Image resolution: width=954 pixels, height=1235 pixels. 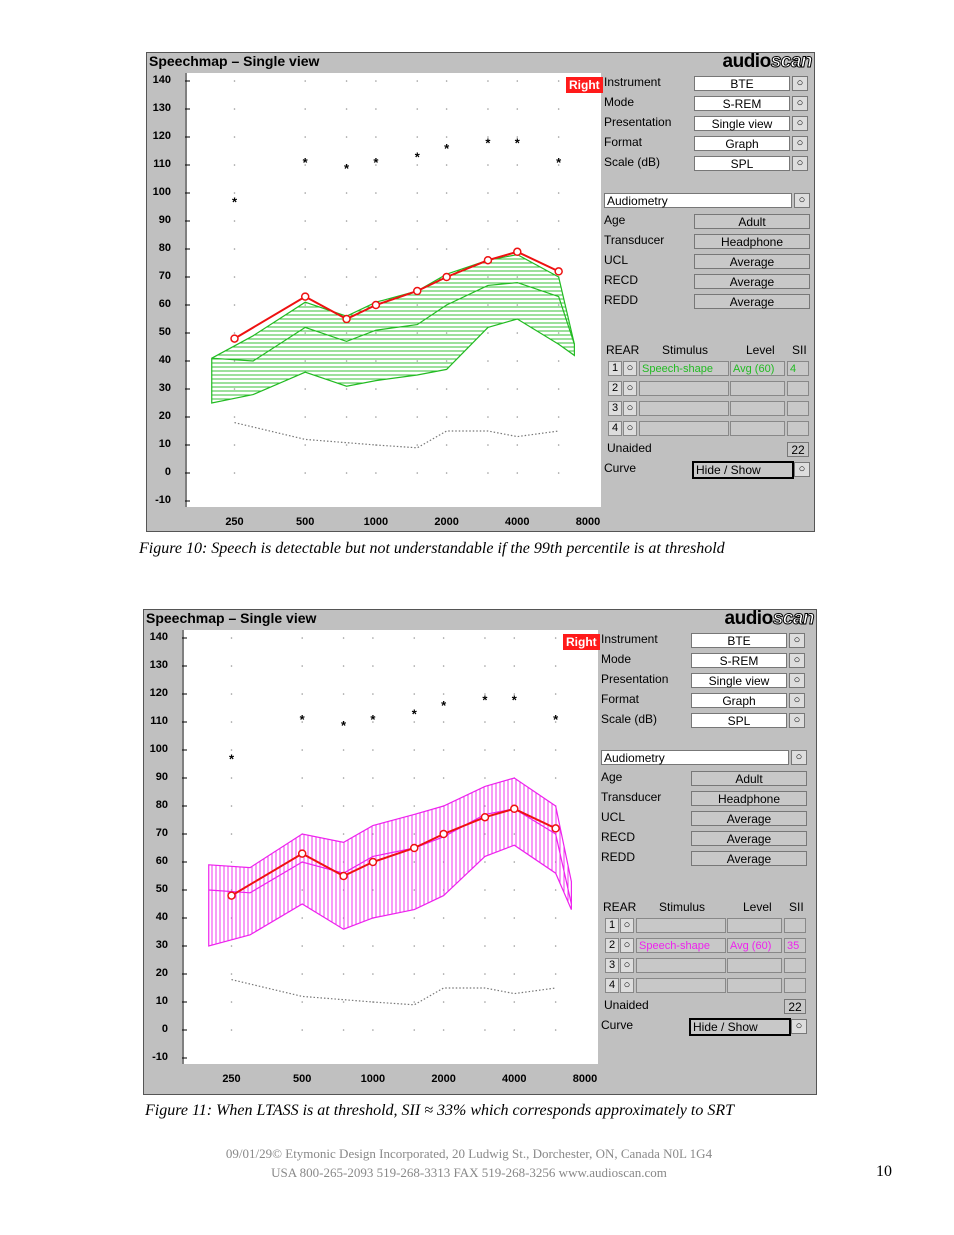 I want to click on unaided-label: Unaided, so click(x=626, y=1005).